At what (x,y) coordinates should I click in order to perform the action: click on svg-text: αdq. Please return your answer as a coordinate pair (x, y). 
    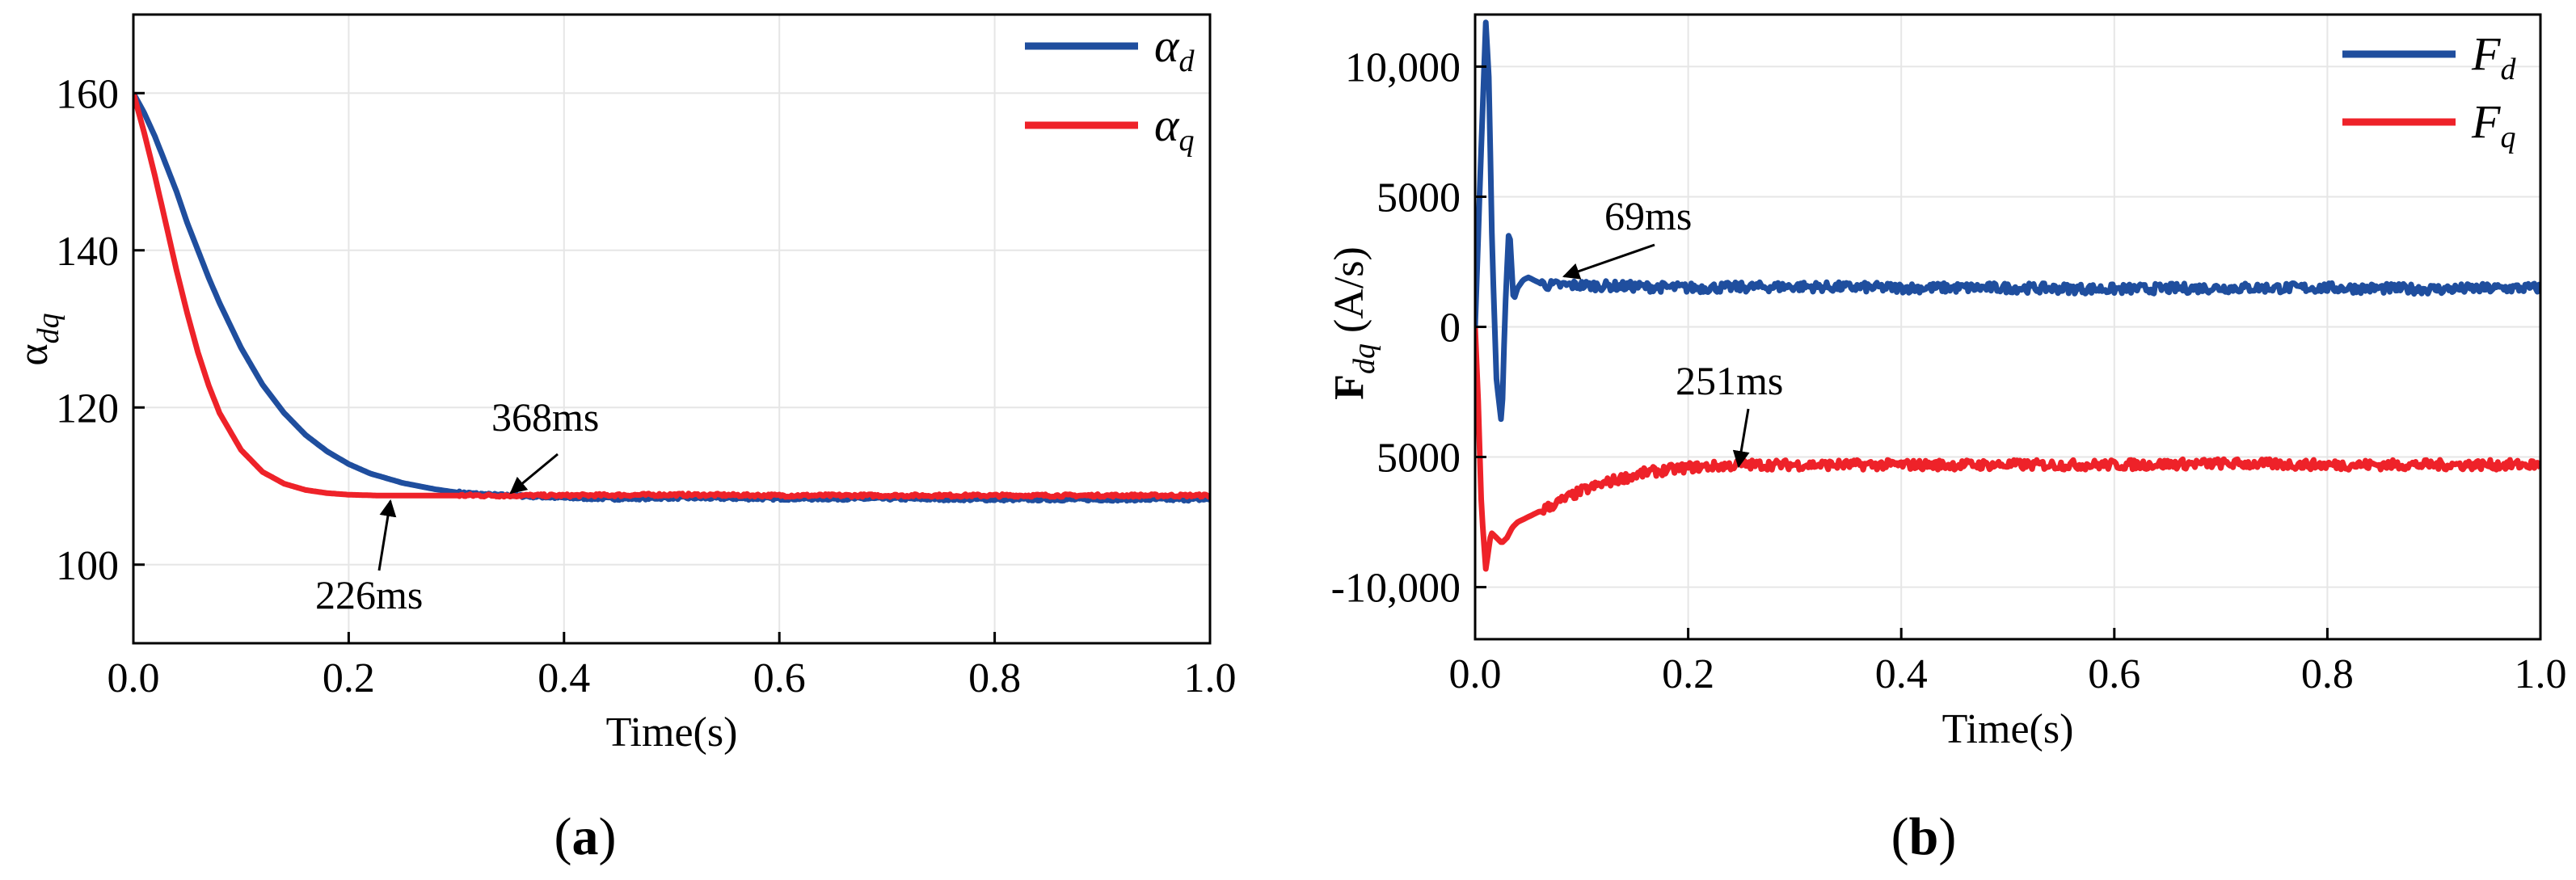
    Looking at the image, I should click on (38, 339).